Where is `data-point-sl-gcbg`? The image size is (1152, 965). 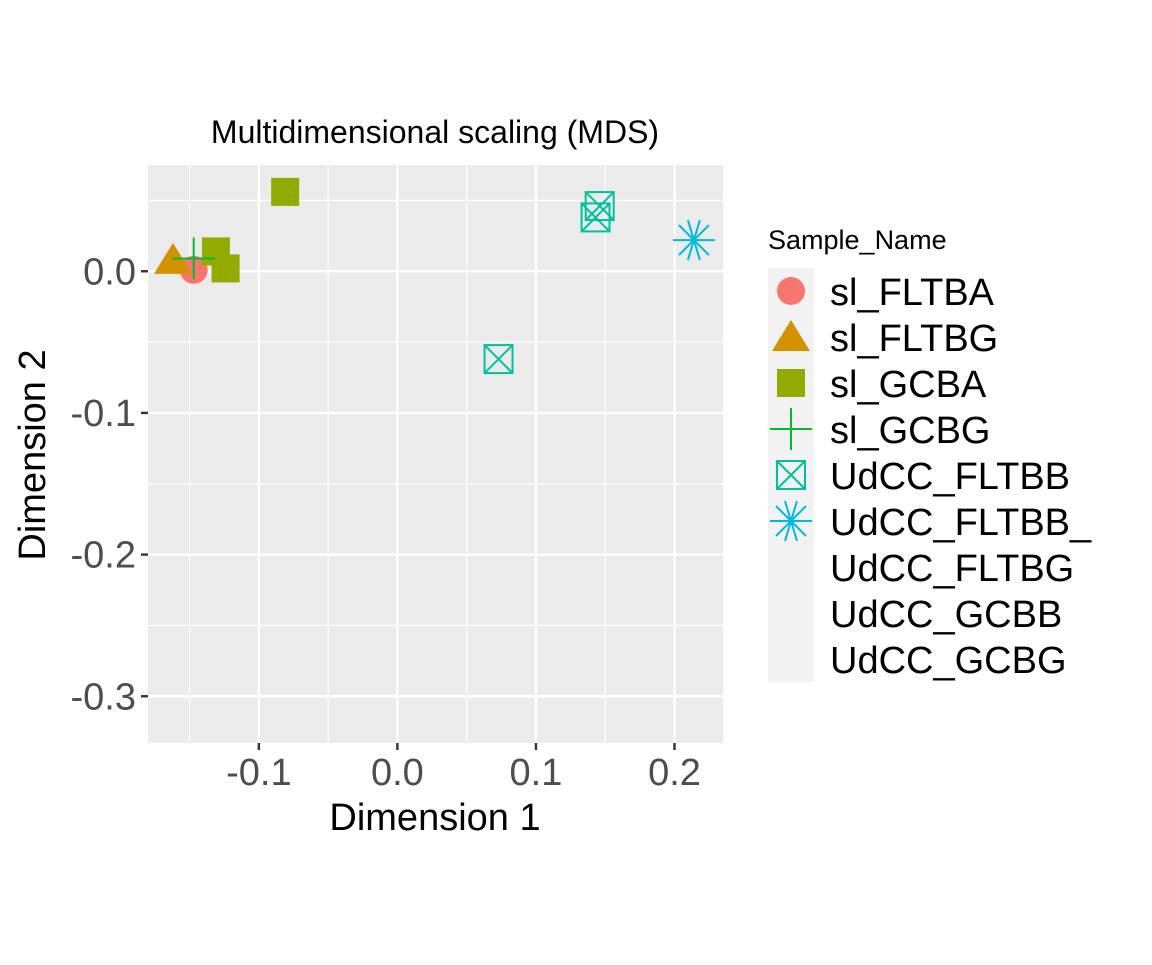
data-point-sl-gcbg is located at coordinates (193, 258).